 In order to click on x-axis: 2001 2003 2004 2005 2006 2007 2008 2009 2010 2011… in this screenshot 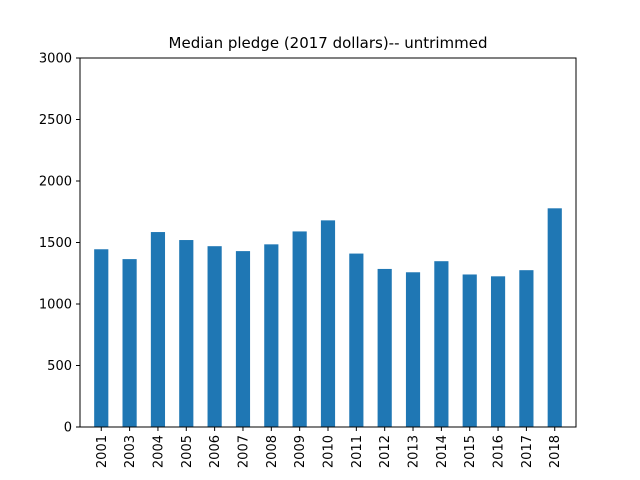, I will do `click(329, 447)`.